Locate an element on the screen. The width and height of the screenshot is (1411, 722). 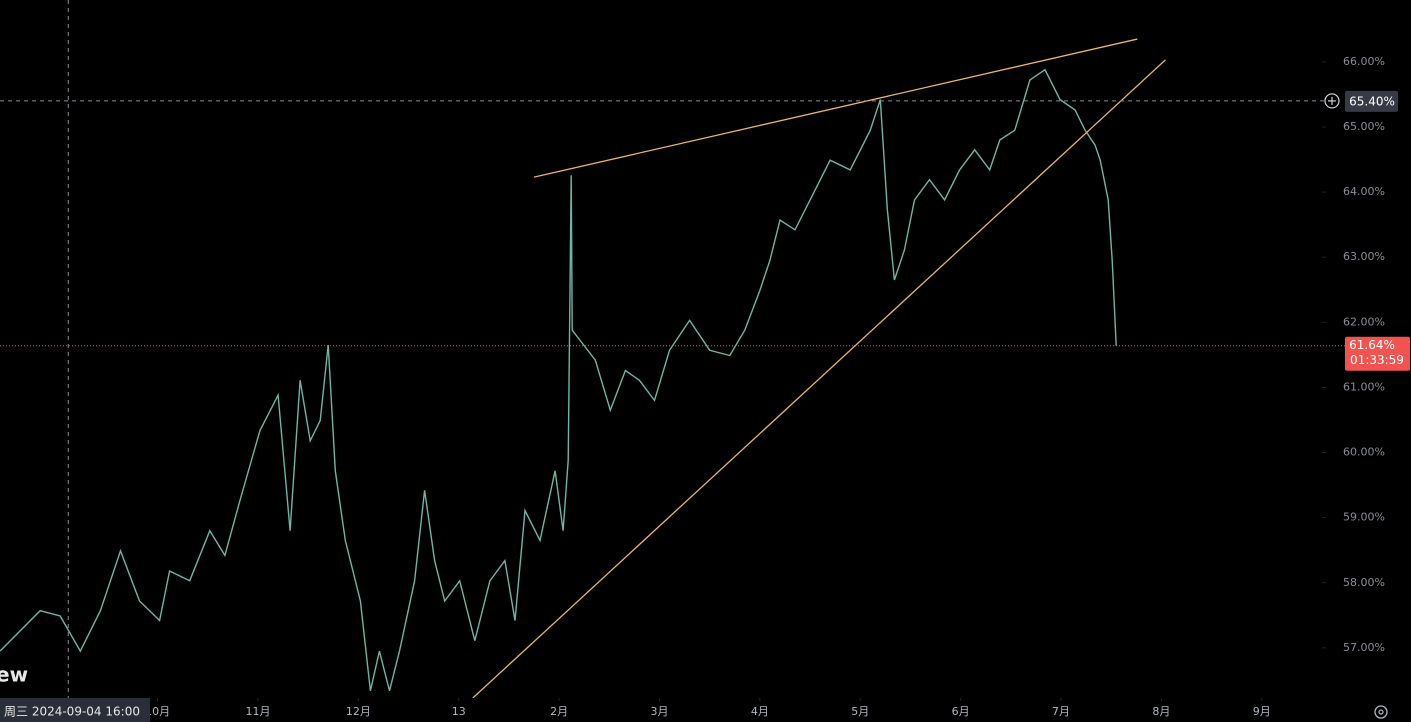
x-tick-label: 2月 is located at coordinates (559, 711).